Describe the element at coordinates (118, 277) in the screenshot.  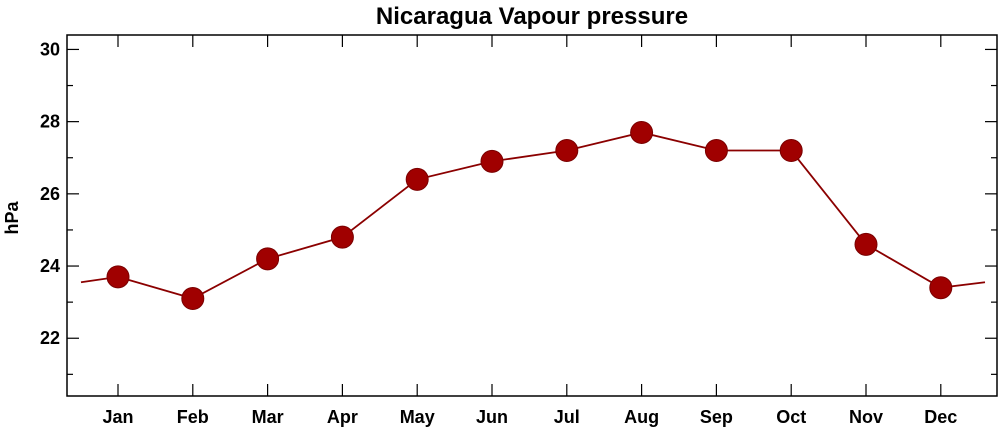
I see `data-point: Jan: 23.7` at that location.